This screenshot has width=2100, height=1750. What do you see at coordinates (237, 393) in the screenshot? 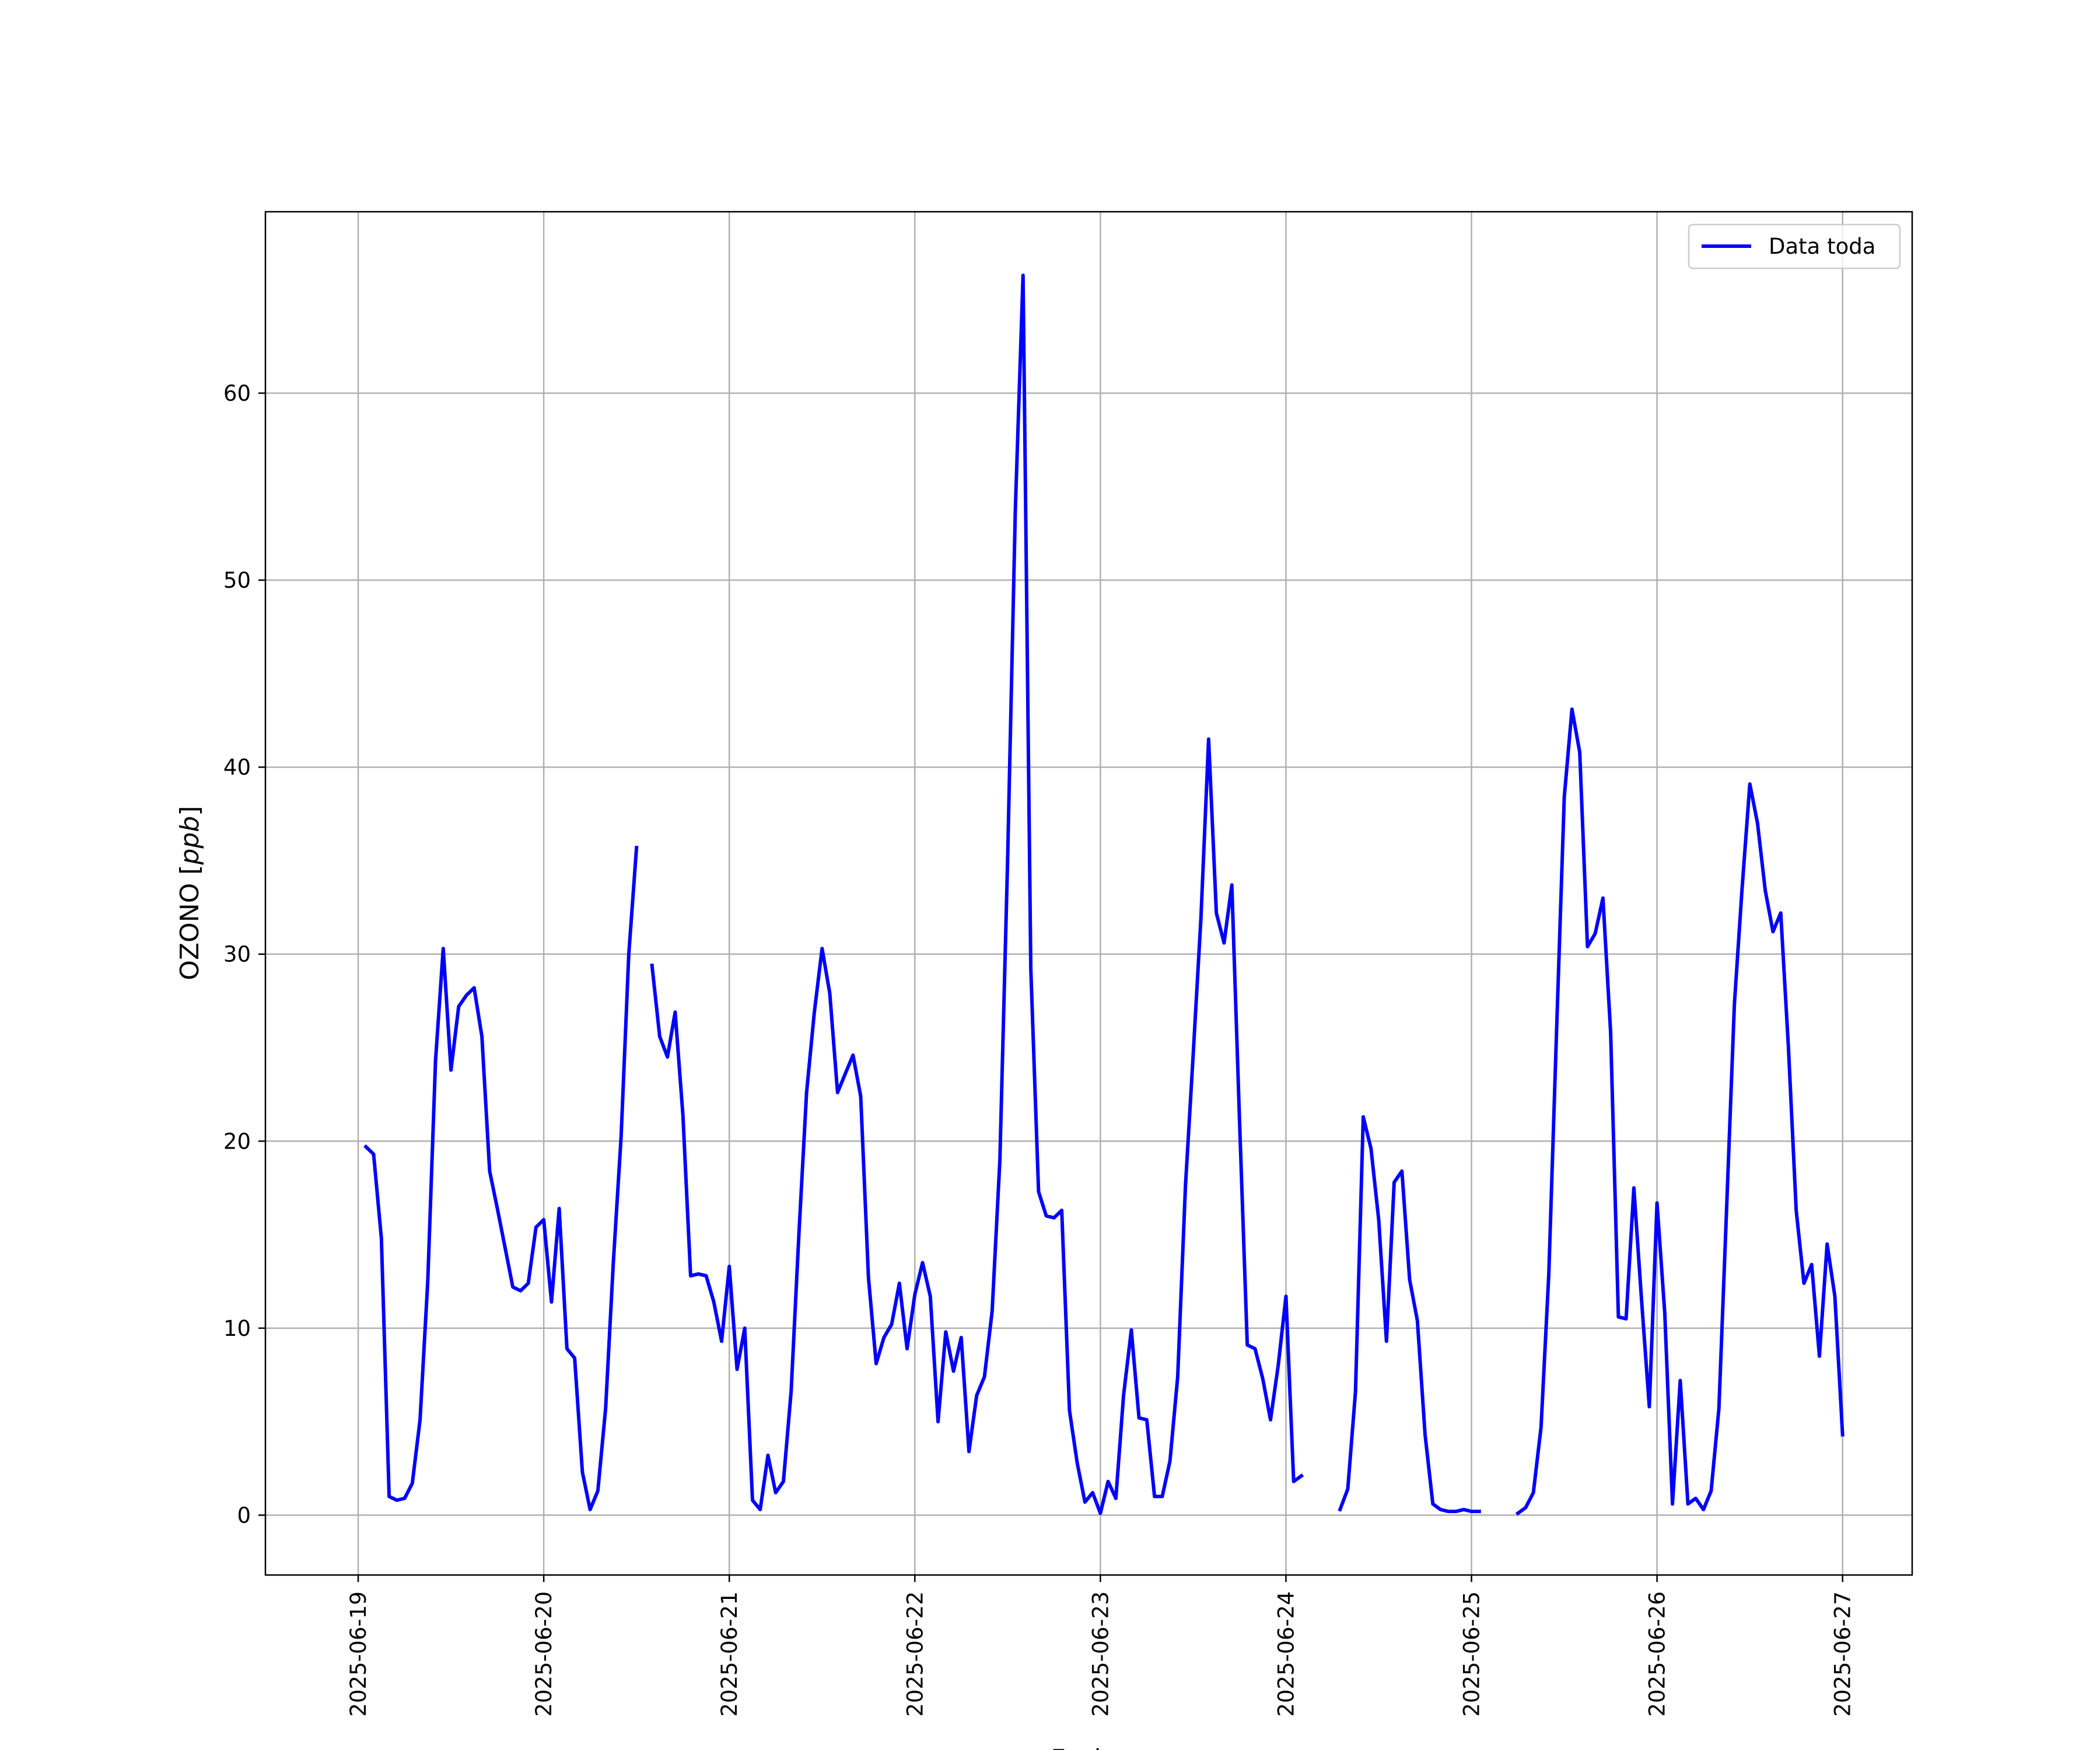
I see `y-tick-label: 60` at bounding box center [237, 393].